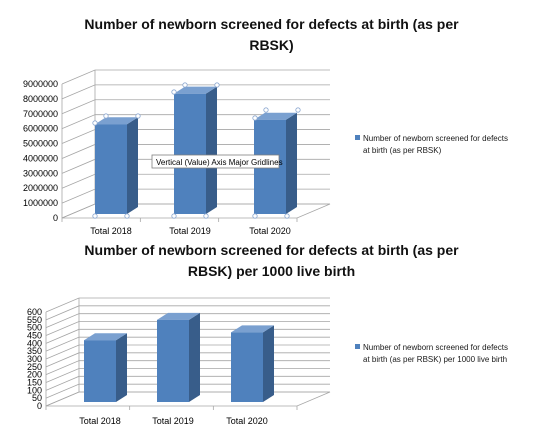 The height and width of the screenshot is (441, 543). I want to click on y-tick-label: 1000000, so click(40, 203).